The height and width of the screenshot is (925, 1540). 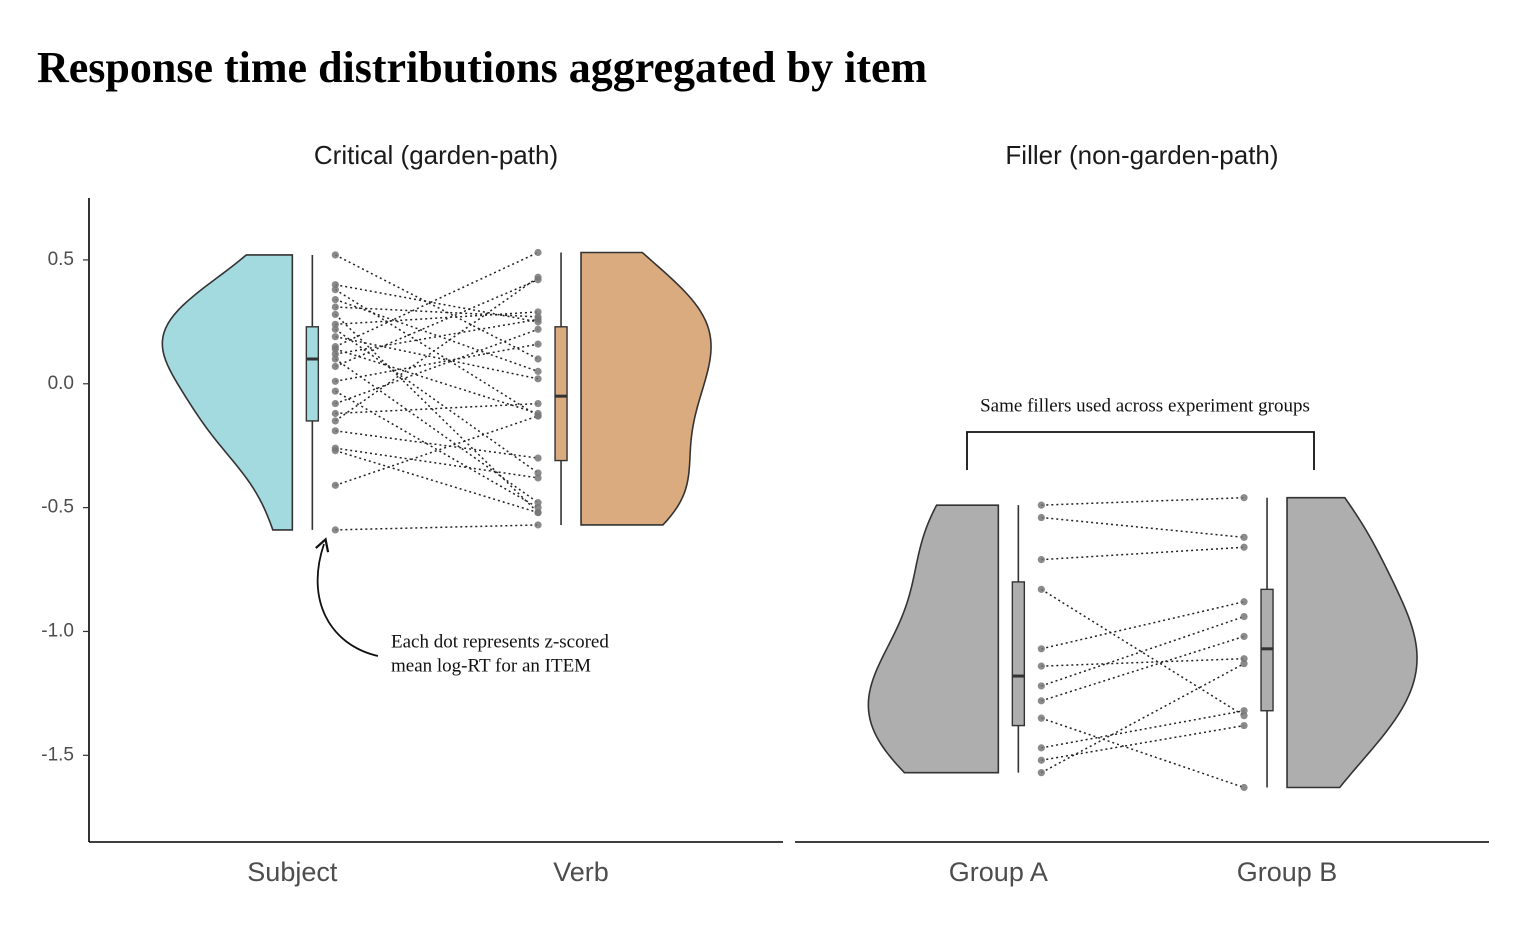 What do you see at coordinates (1287, 872) in the screenshot?
I see `x-tick-label: Group B` at bounding box center [1287, 872].